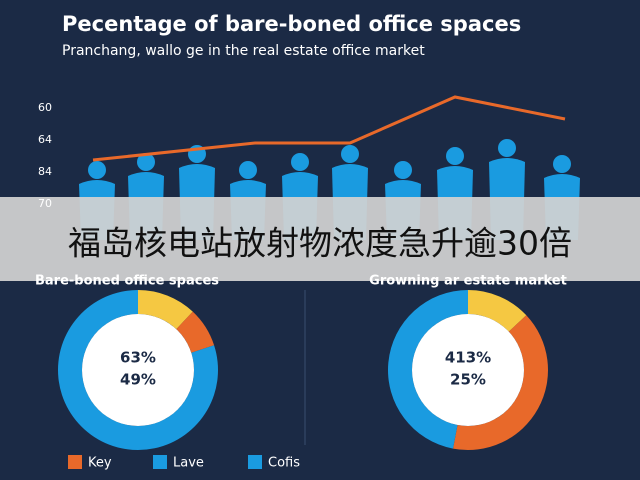  What do you see at coordinates (329, 128) in the screenshot?
I see `trend-line` at bounding box center [329, 128].